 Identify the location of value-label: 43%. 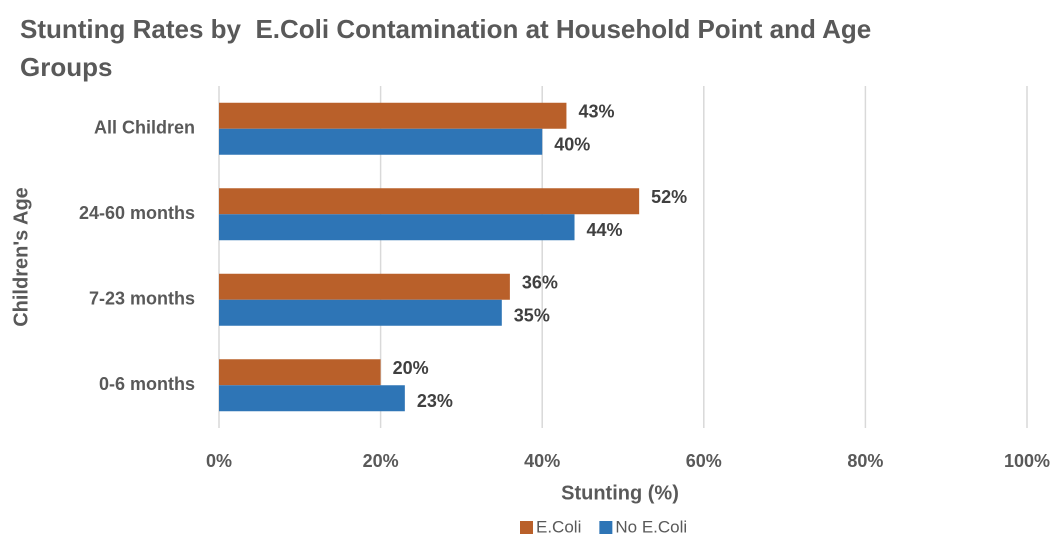
(596, 112).